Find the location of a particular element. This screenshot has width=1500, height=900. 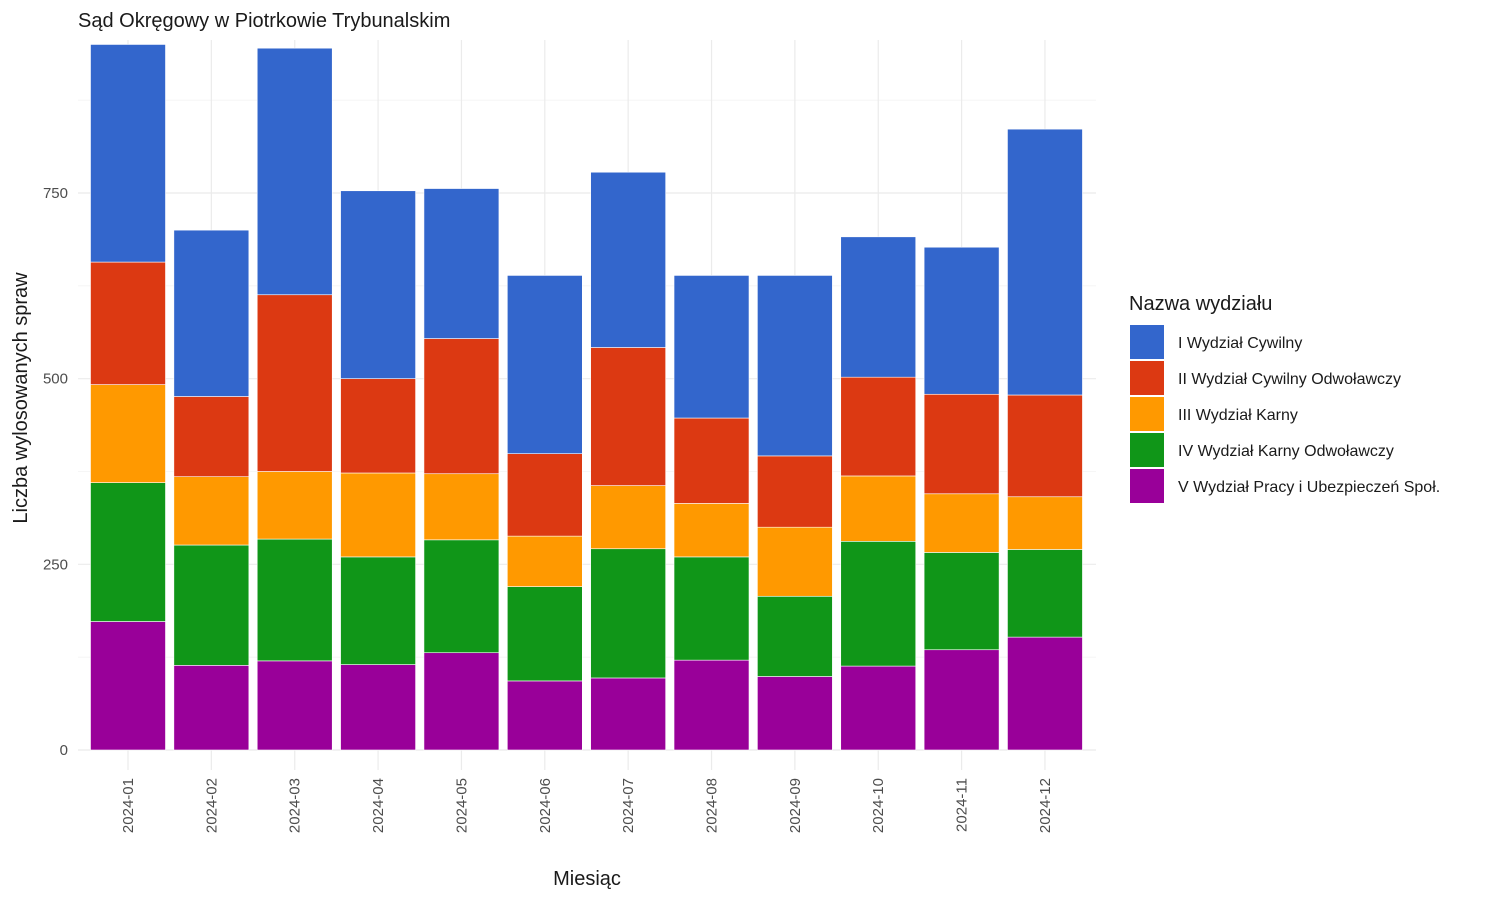

bar-segment-2024-04-s2 is located at coordinates (378, 515).